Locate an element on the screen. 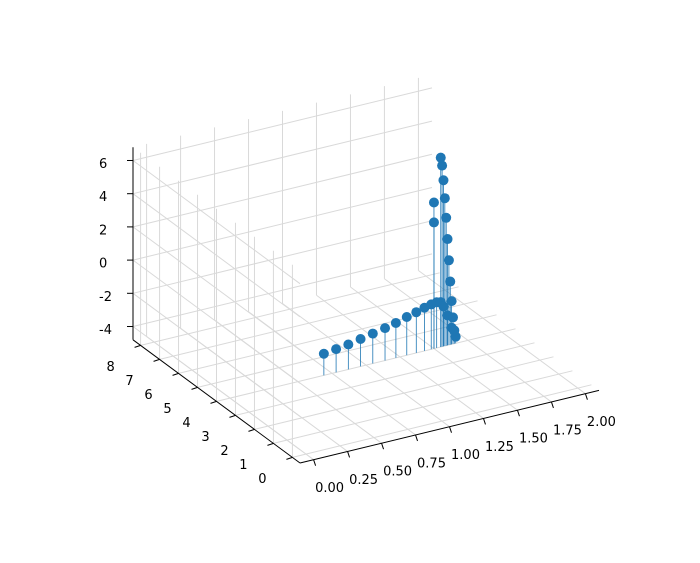 This screenshot has height=563, width=700. y-tick-label: 6 is located at coordinates (148, 395).